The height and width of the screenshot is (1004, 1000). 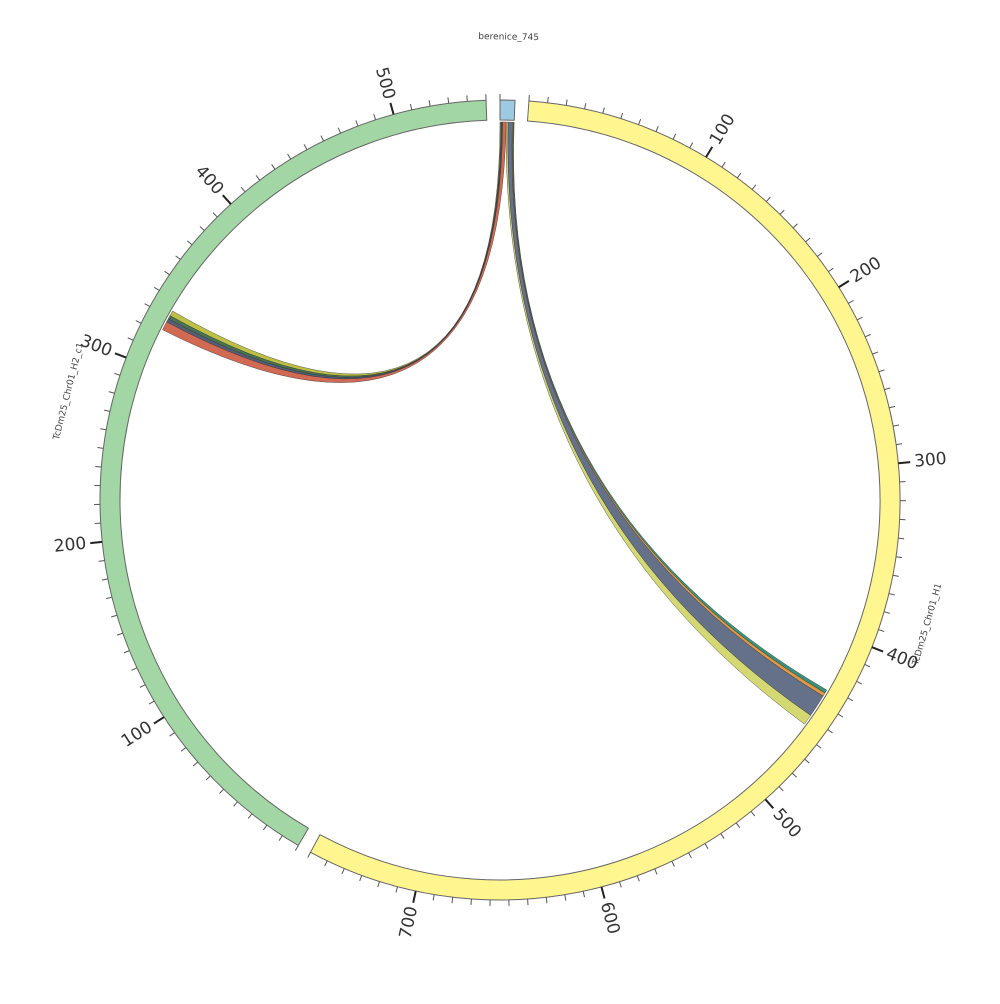 What do you see at coordinates (409, 923) in the screenshot?
I see `tick-label: 700` at bounding box center [409, 923].